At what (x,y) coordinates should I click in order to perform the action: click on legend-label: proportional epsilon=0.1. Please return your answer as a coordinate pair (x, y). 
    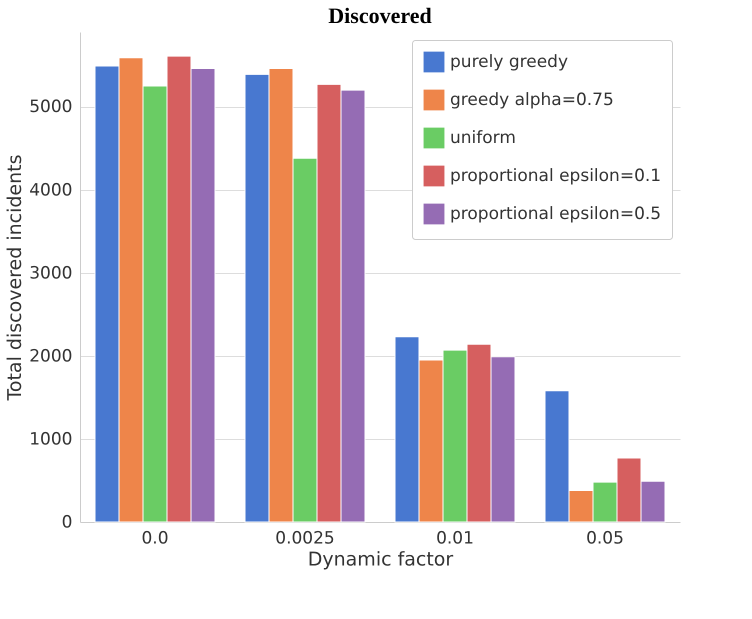
    Looking at the image, I should click on (556, 176).